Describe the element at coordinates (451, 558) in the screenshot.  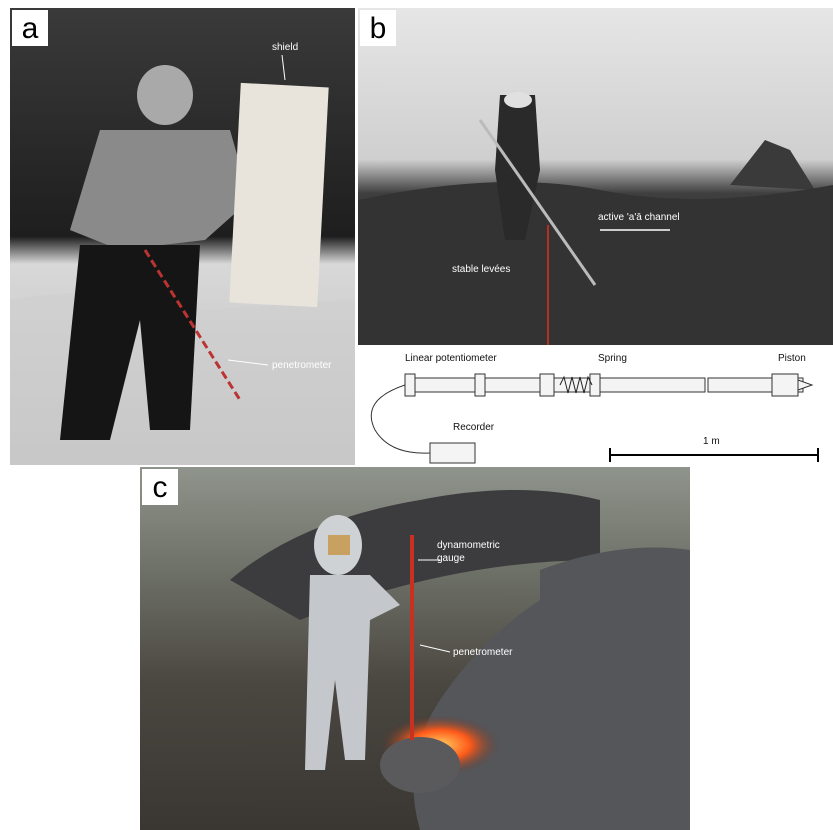
I see `annotation: gauge` at that location.